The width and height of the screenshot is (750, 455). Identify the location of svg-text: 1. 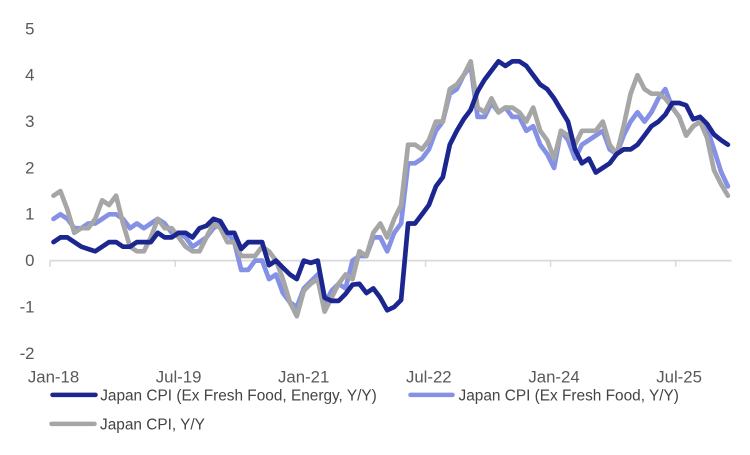
(29, 214).